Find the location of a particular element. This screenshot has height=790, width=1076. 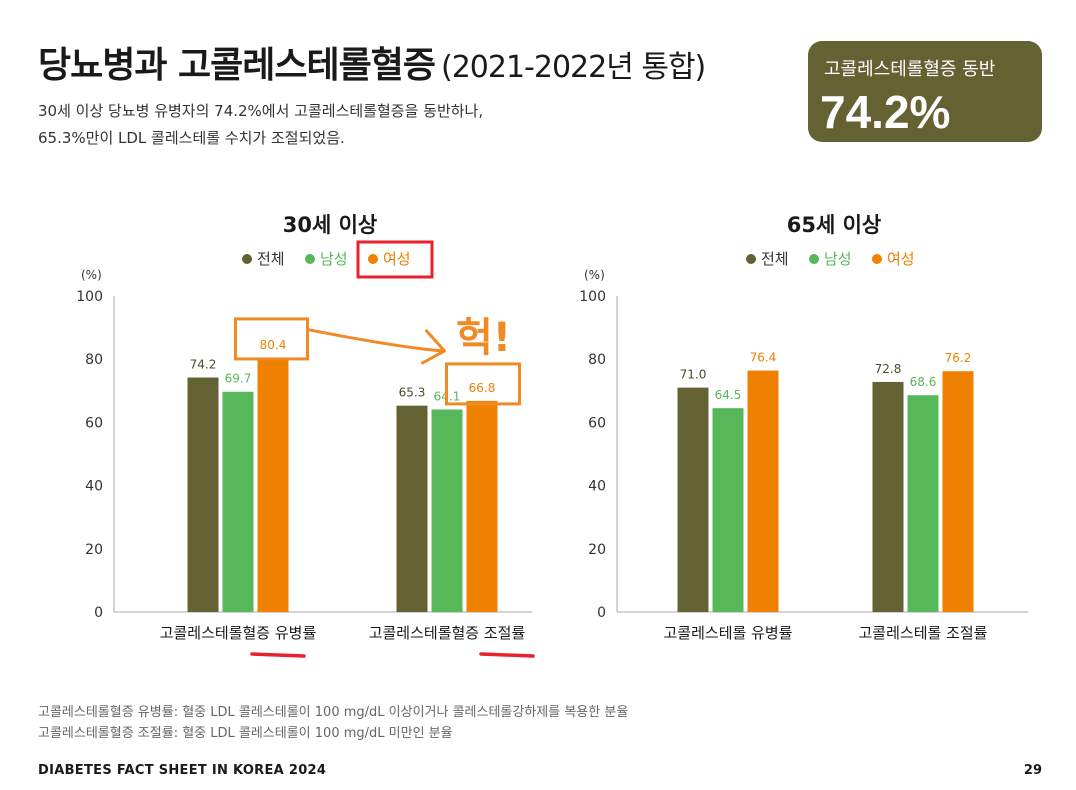

chart-0-ytick-40: 40 is located at coordinates (94, 487).